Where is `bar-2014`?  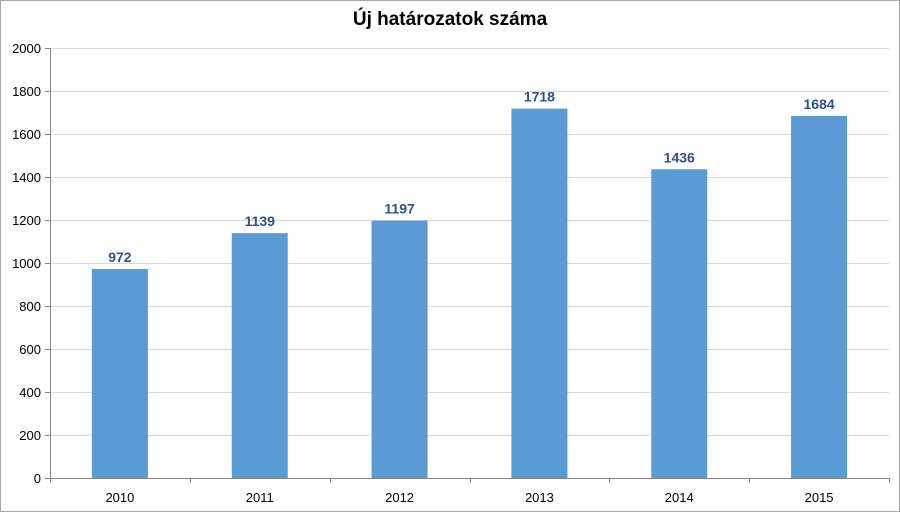
bar-2014 is located at coordinates (679, 323).